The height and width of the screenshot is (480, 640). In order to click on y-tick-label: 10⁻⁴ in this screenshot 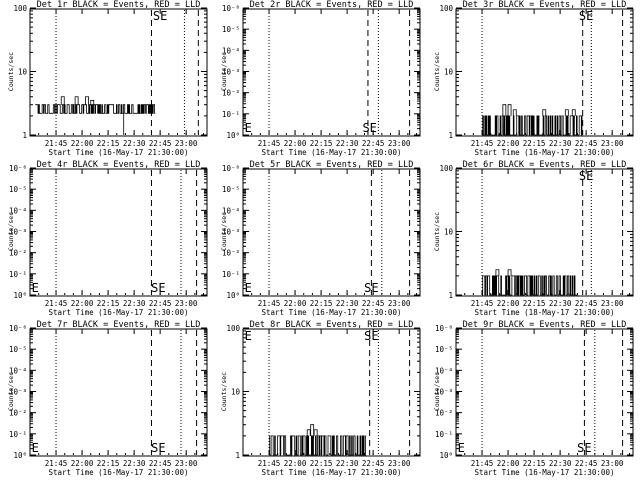, I will do `click(444, 370)`.